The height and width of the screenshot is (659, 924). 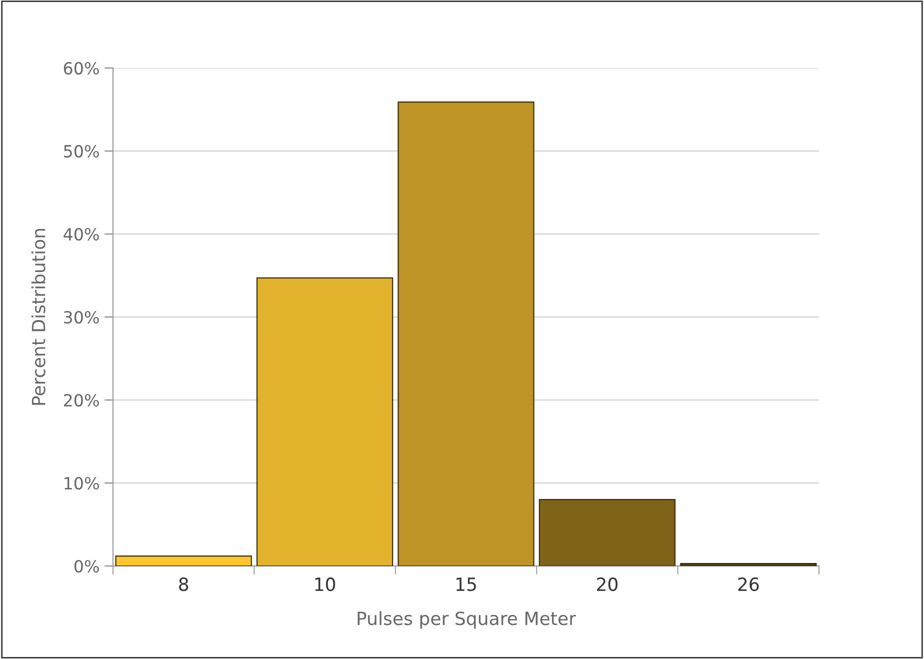 What do you see at coordinates (467, 620) in the screenshot?
I see `x-axis-title: Pulses per Square Meter` at bounding box center [467, 620].